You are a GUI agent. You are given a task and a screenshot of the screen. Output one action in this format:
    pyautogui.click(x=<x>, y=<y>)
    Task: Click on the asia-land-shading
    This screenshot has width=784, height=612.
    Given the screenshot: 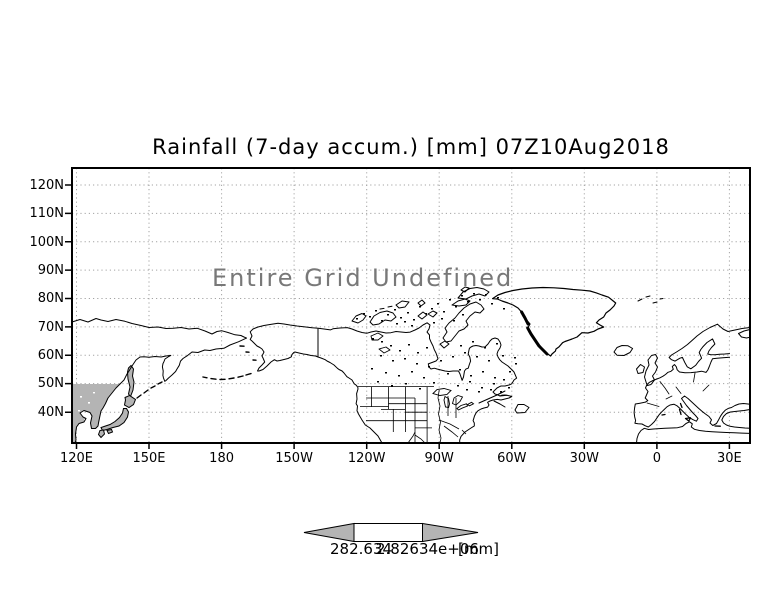 What is the action you would take?
    pyautogui.click(x=104, y=403)
    